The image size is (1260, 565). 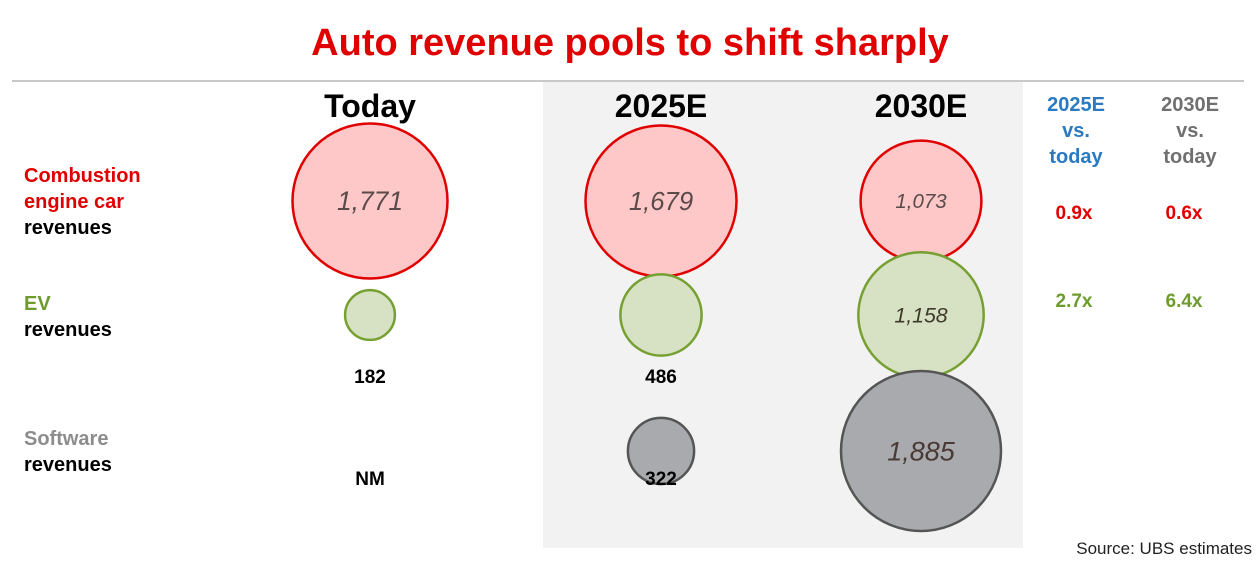 What do you see at coordinates (1184, 213) in the screenshot?
I see `ratio-combustion-2030e: 0.6x` at bounding box center [1184, 213].